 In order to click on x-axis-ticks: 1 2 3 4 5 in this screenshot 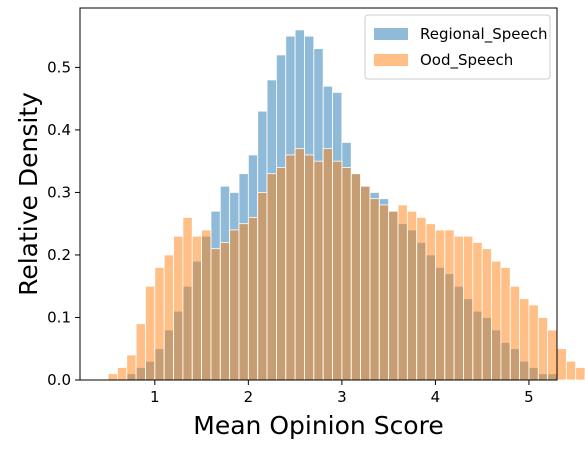, I will do `click(342, 393)`.